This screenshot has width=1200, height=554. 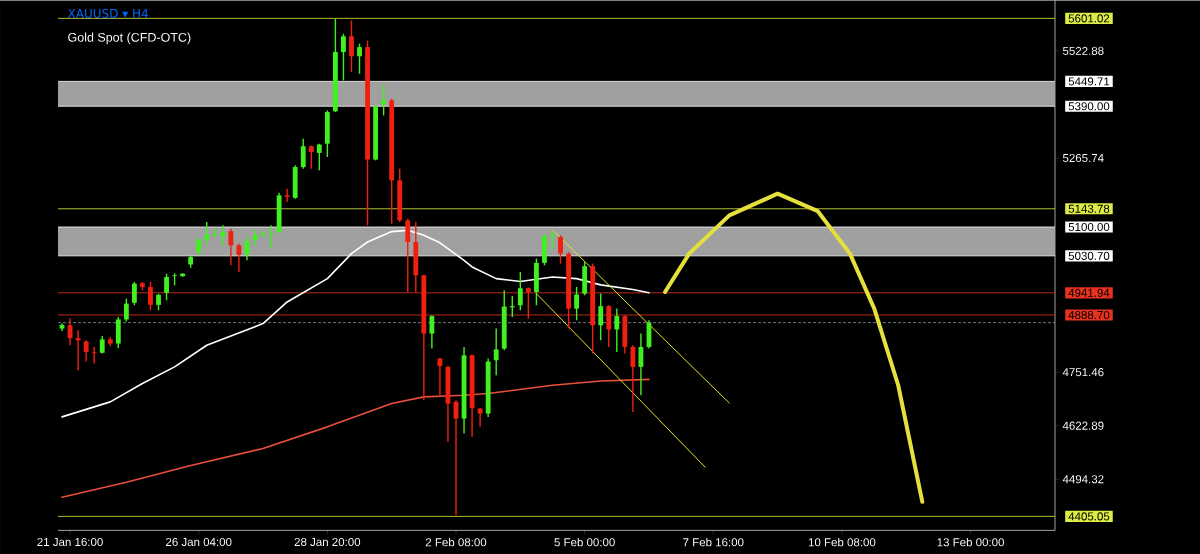 What do you see at coordinates (1083, 157) in the screenshot?
I see `y-tick-label: 5265.74` at bounding box center [1083, 157].